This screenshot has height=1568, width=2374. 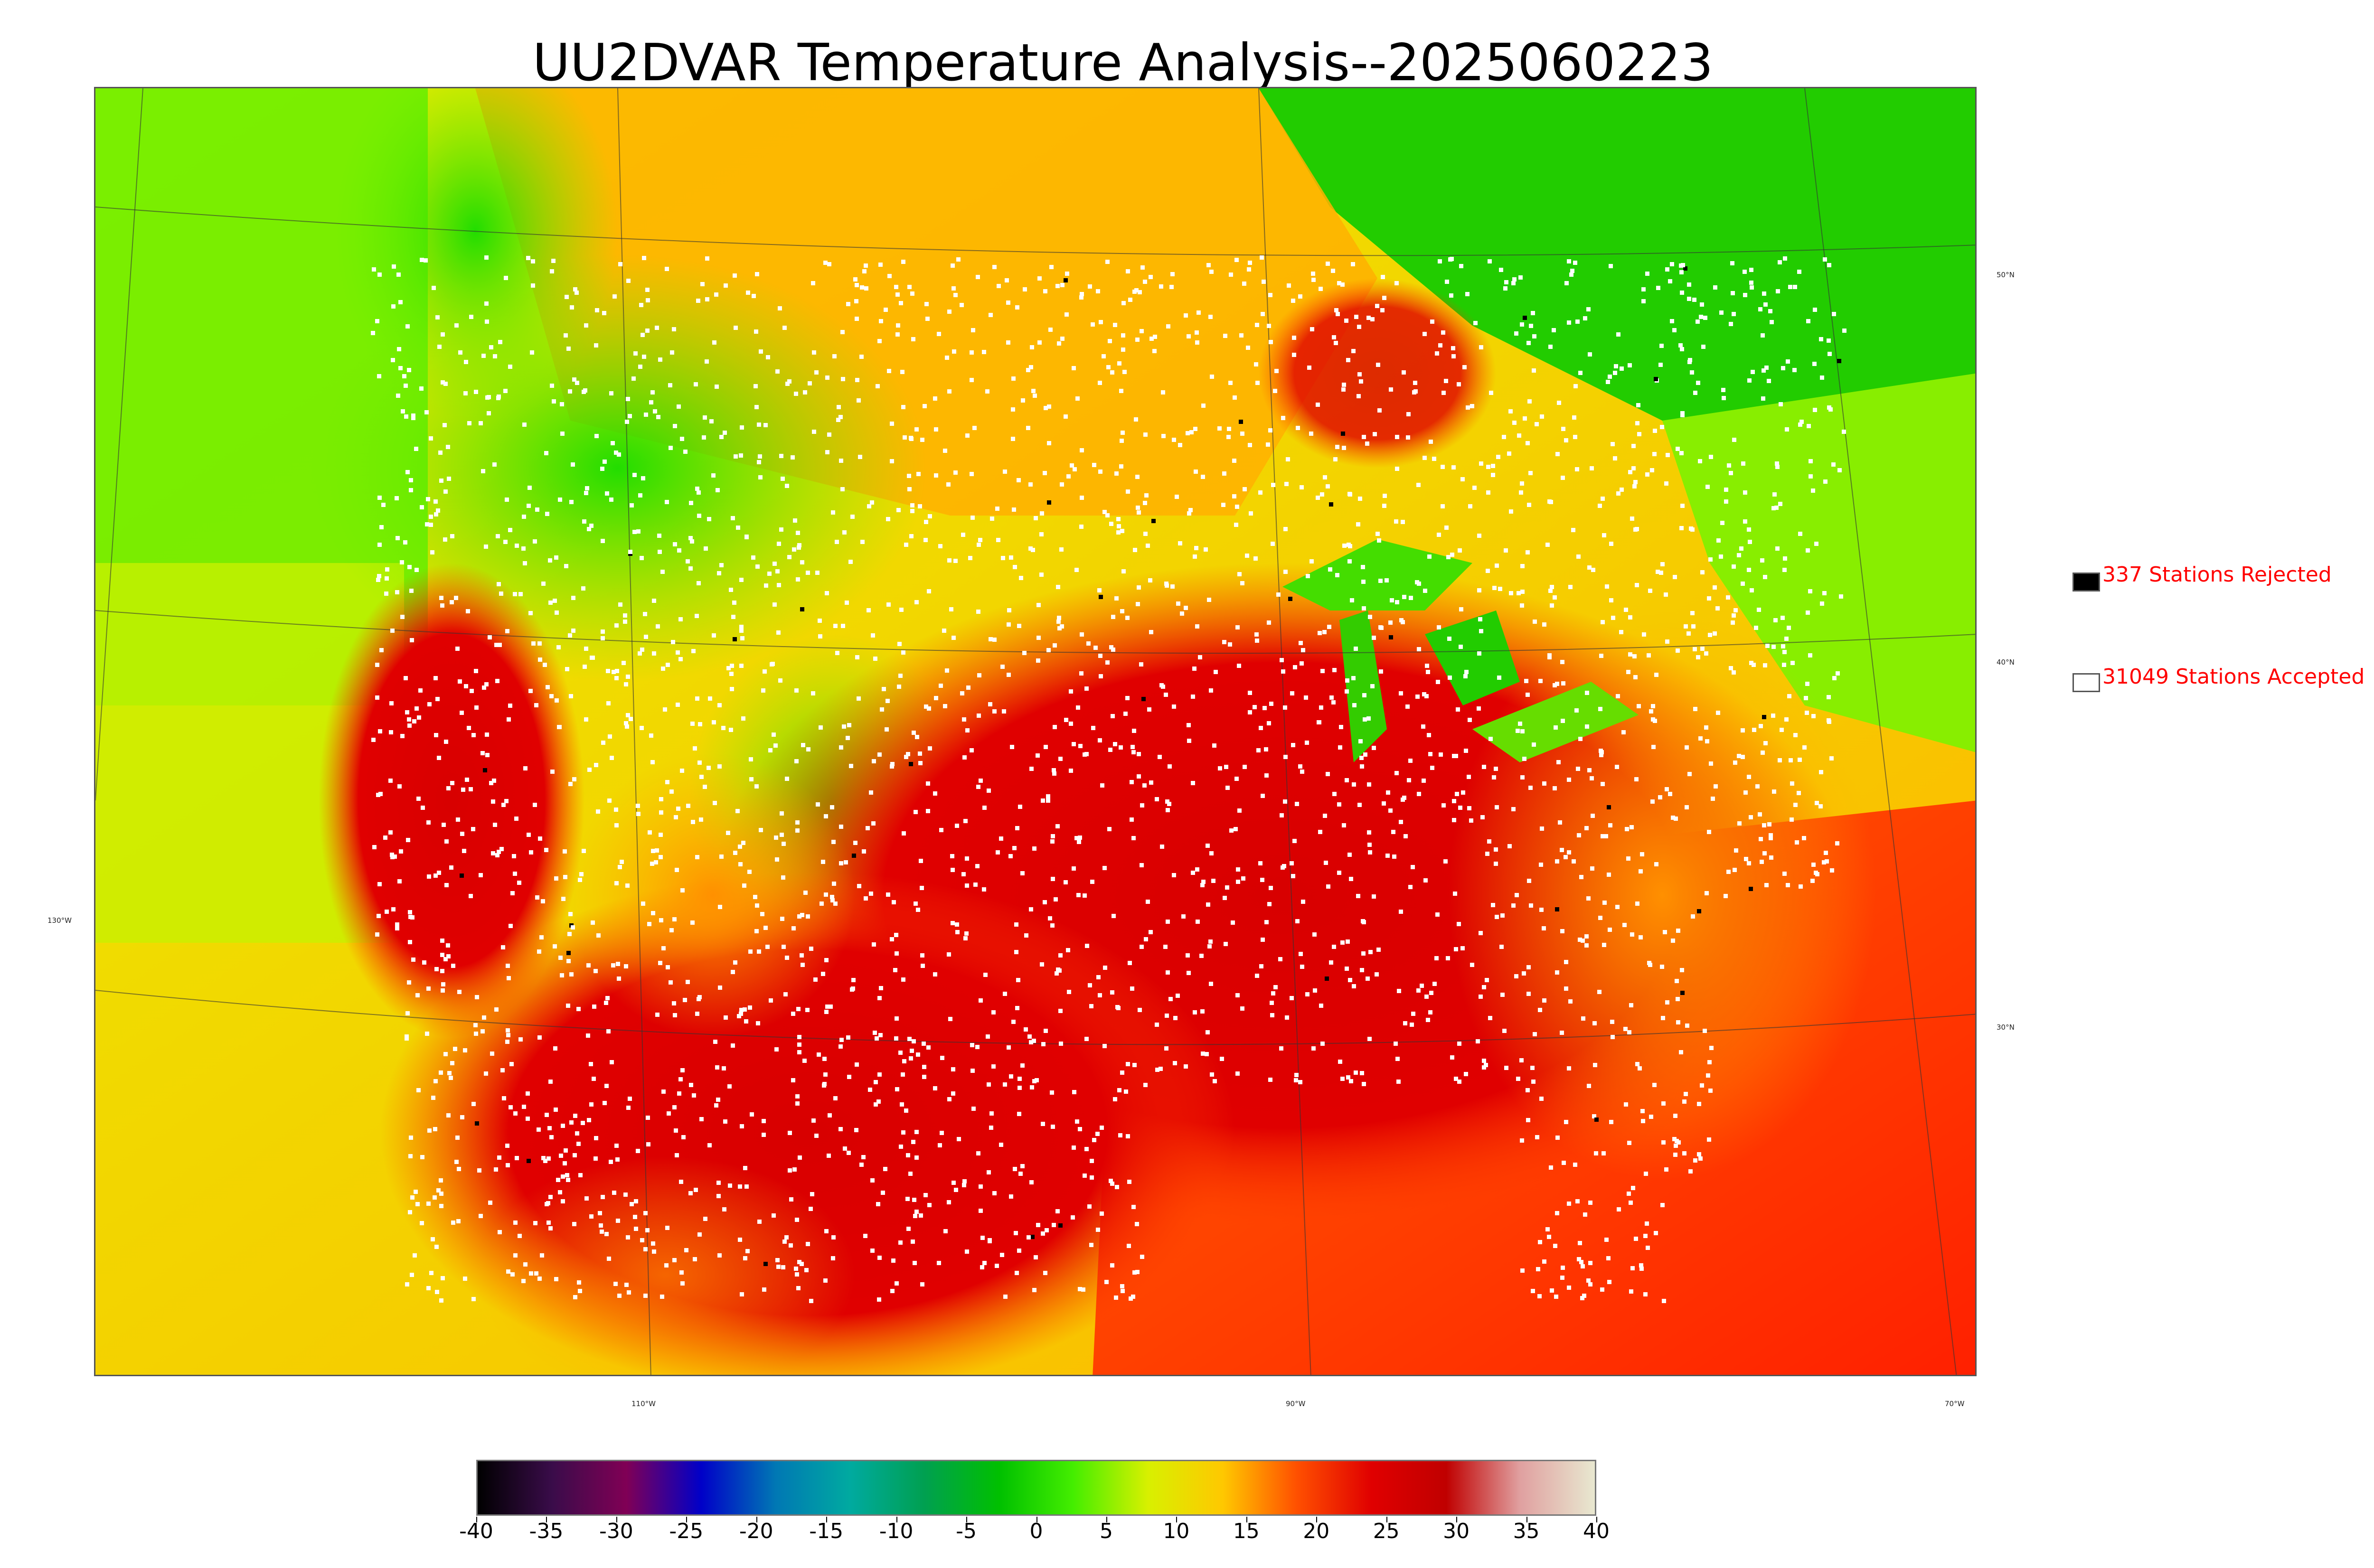 What do you see at coordinates (476, 1531) in the screenshot?
I see `colorbar-tick-label: -40` at bounding box center [476, 1531].